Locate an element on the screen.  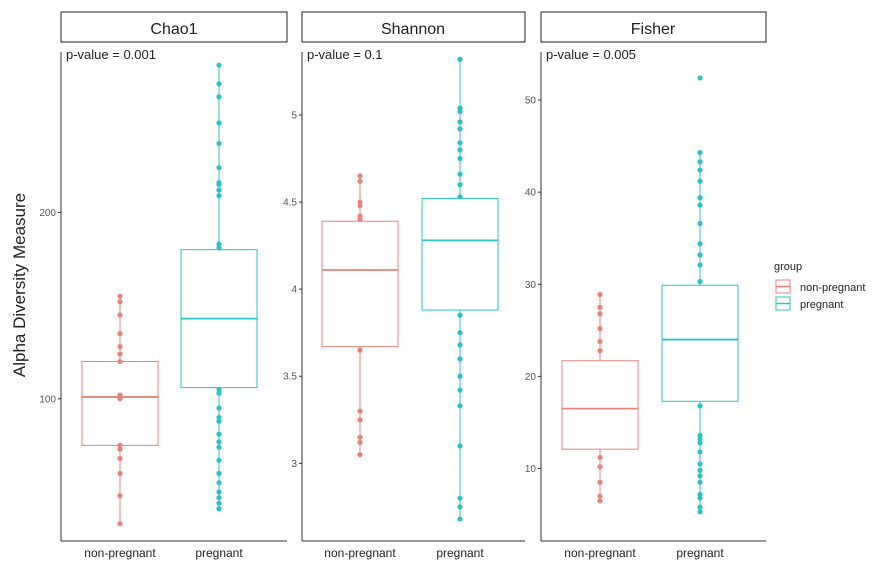
p-value-annotation: p-value = 0.005 is located at coordinates (591, 54).